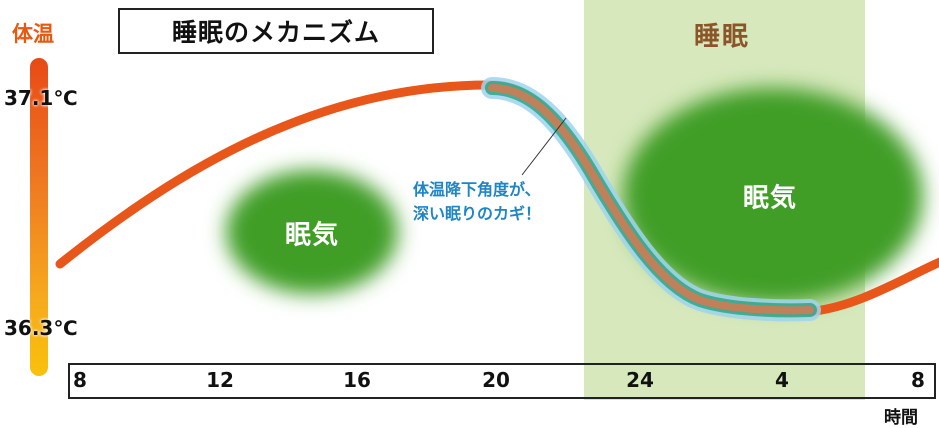 This screenshot has width=939, height=428. I want to click on temperature-label: 体温, so click(33, 34).